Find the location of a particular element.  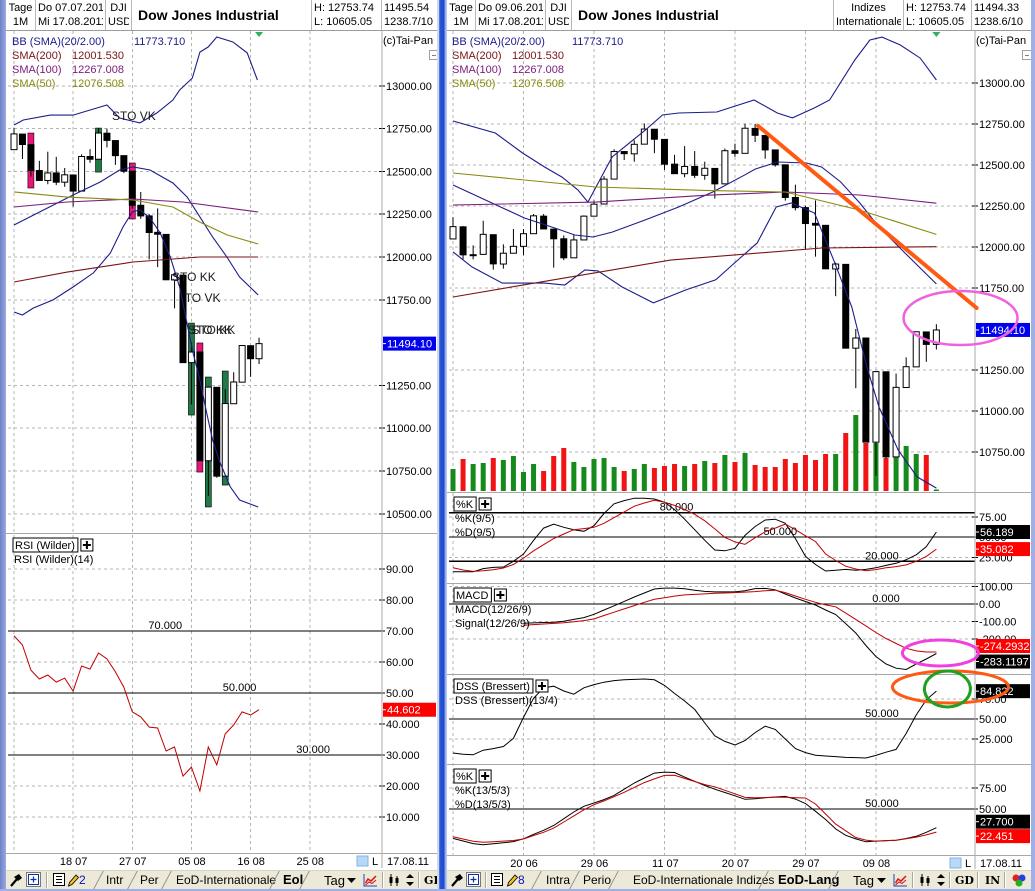

candle-style-icon is located at coordinates (925, 880).